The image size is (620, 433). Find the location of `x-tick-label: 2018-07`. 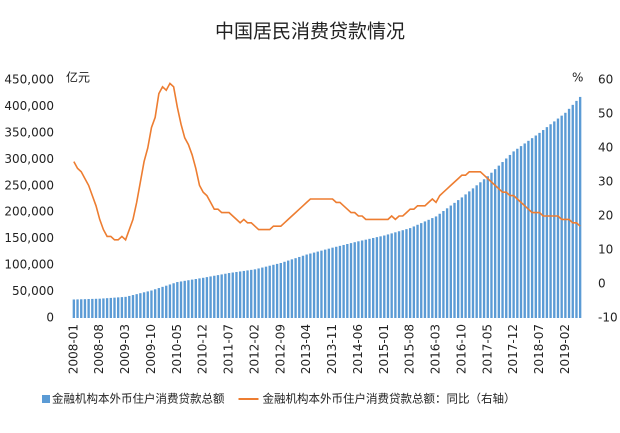

x-tick-label: 2018-07 is located at coordinates (539, 349).